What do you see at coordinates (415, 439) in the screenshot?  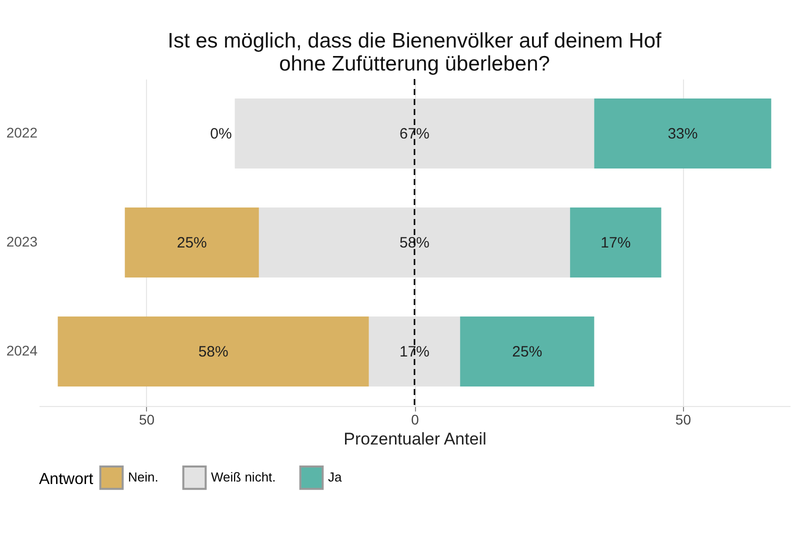 I see `x-axis-title: Prozentualer Anteil` at bounding box center [415, 439].